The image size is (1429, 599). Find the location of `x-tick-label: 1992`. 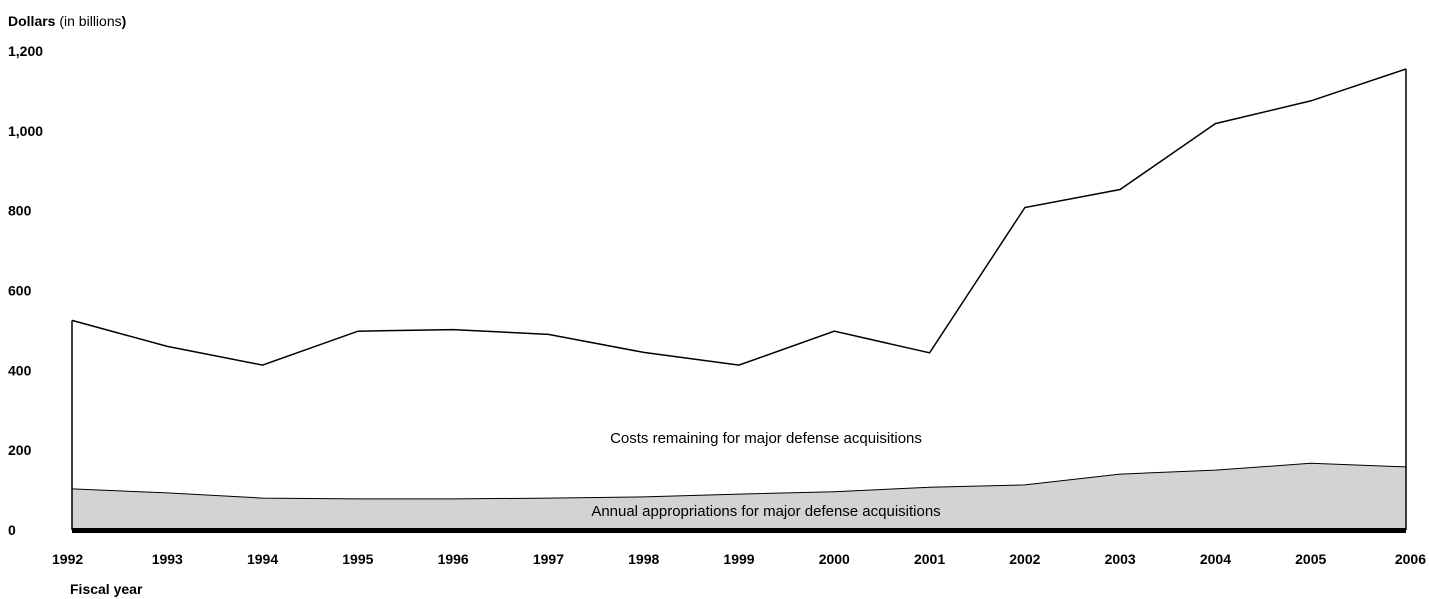

x-tick-label: 1992 is located at coordinates (67, 559).